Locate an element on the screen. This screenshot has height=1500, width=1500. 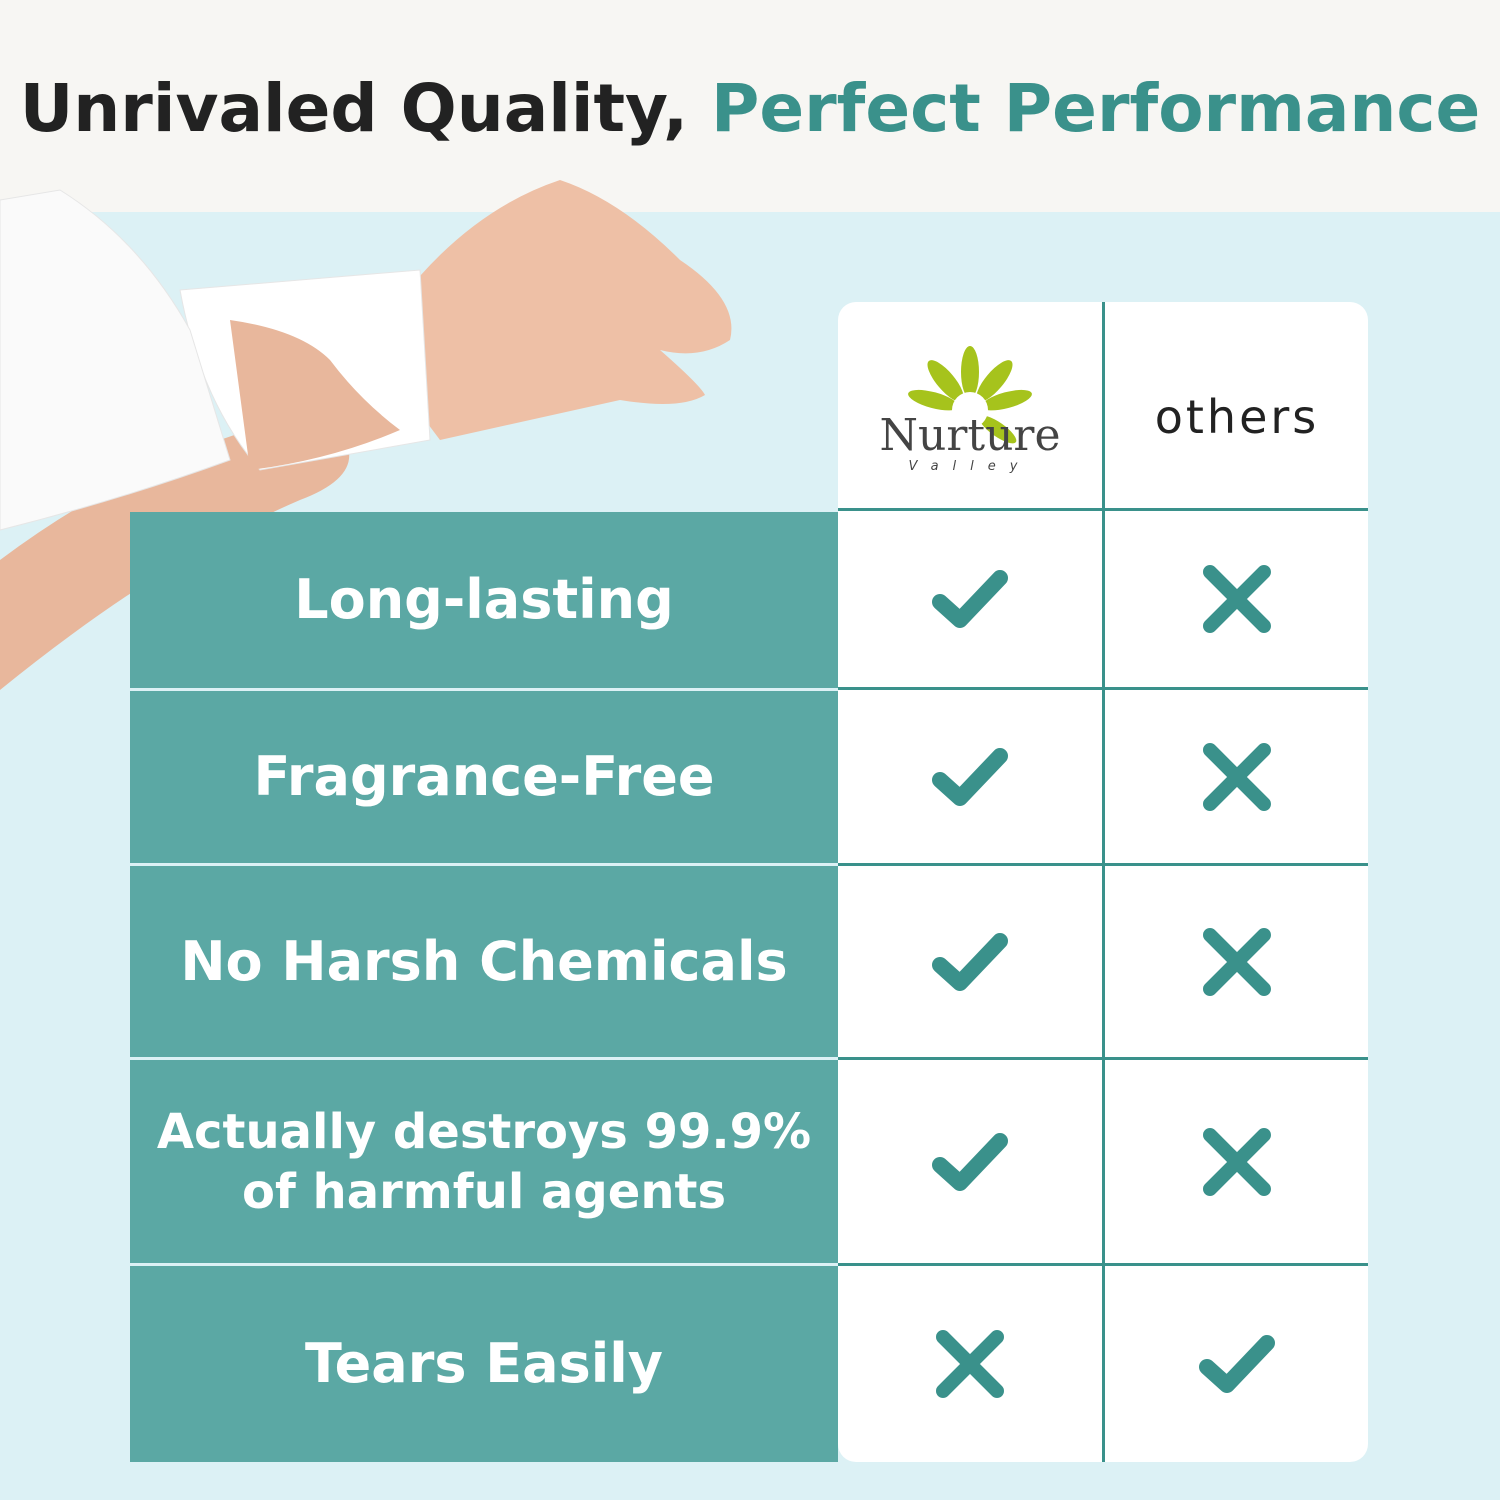
feature-label: Fragrance-Free is located at coordinates (484, 777).